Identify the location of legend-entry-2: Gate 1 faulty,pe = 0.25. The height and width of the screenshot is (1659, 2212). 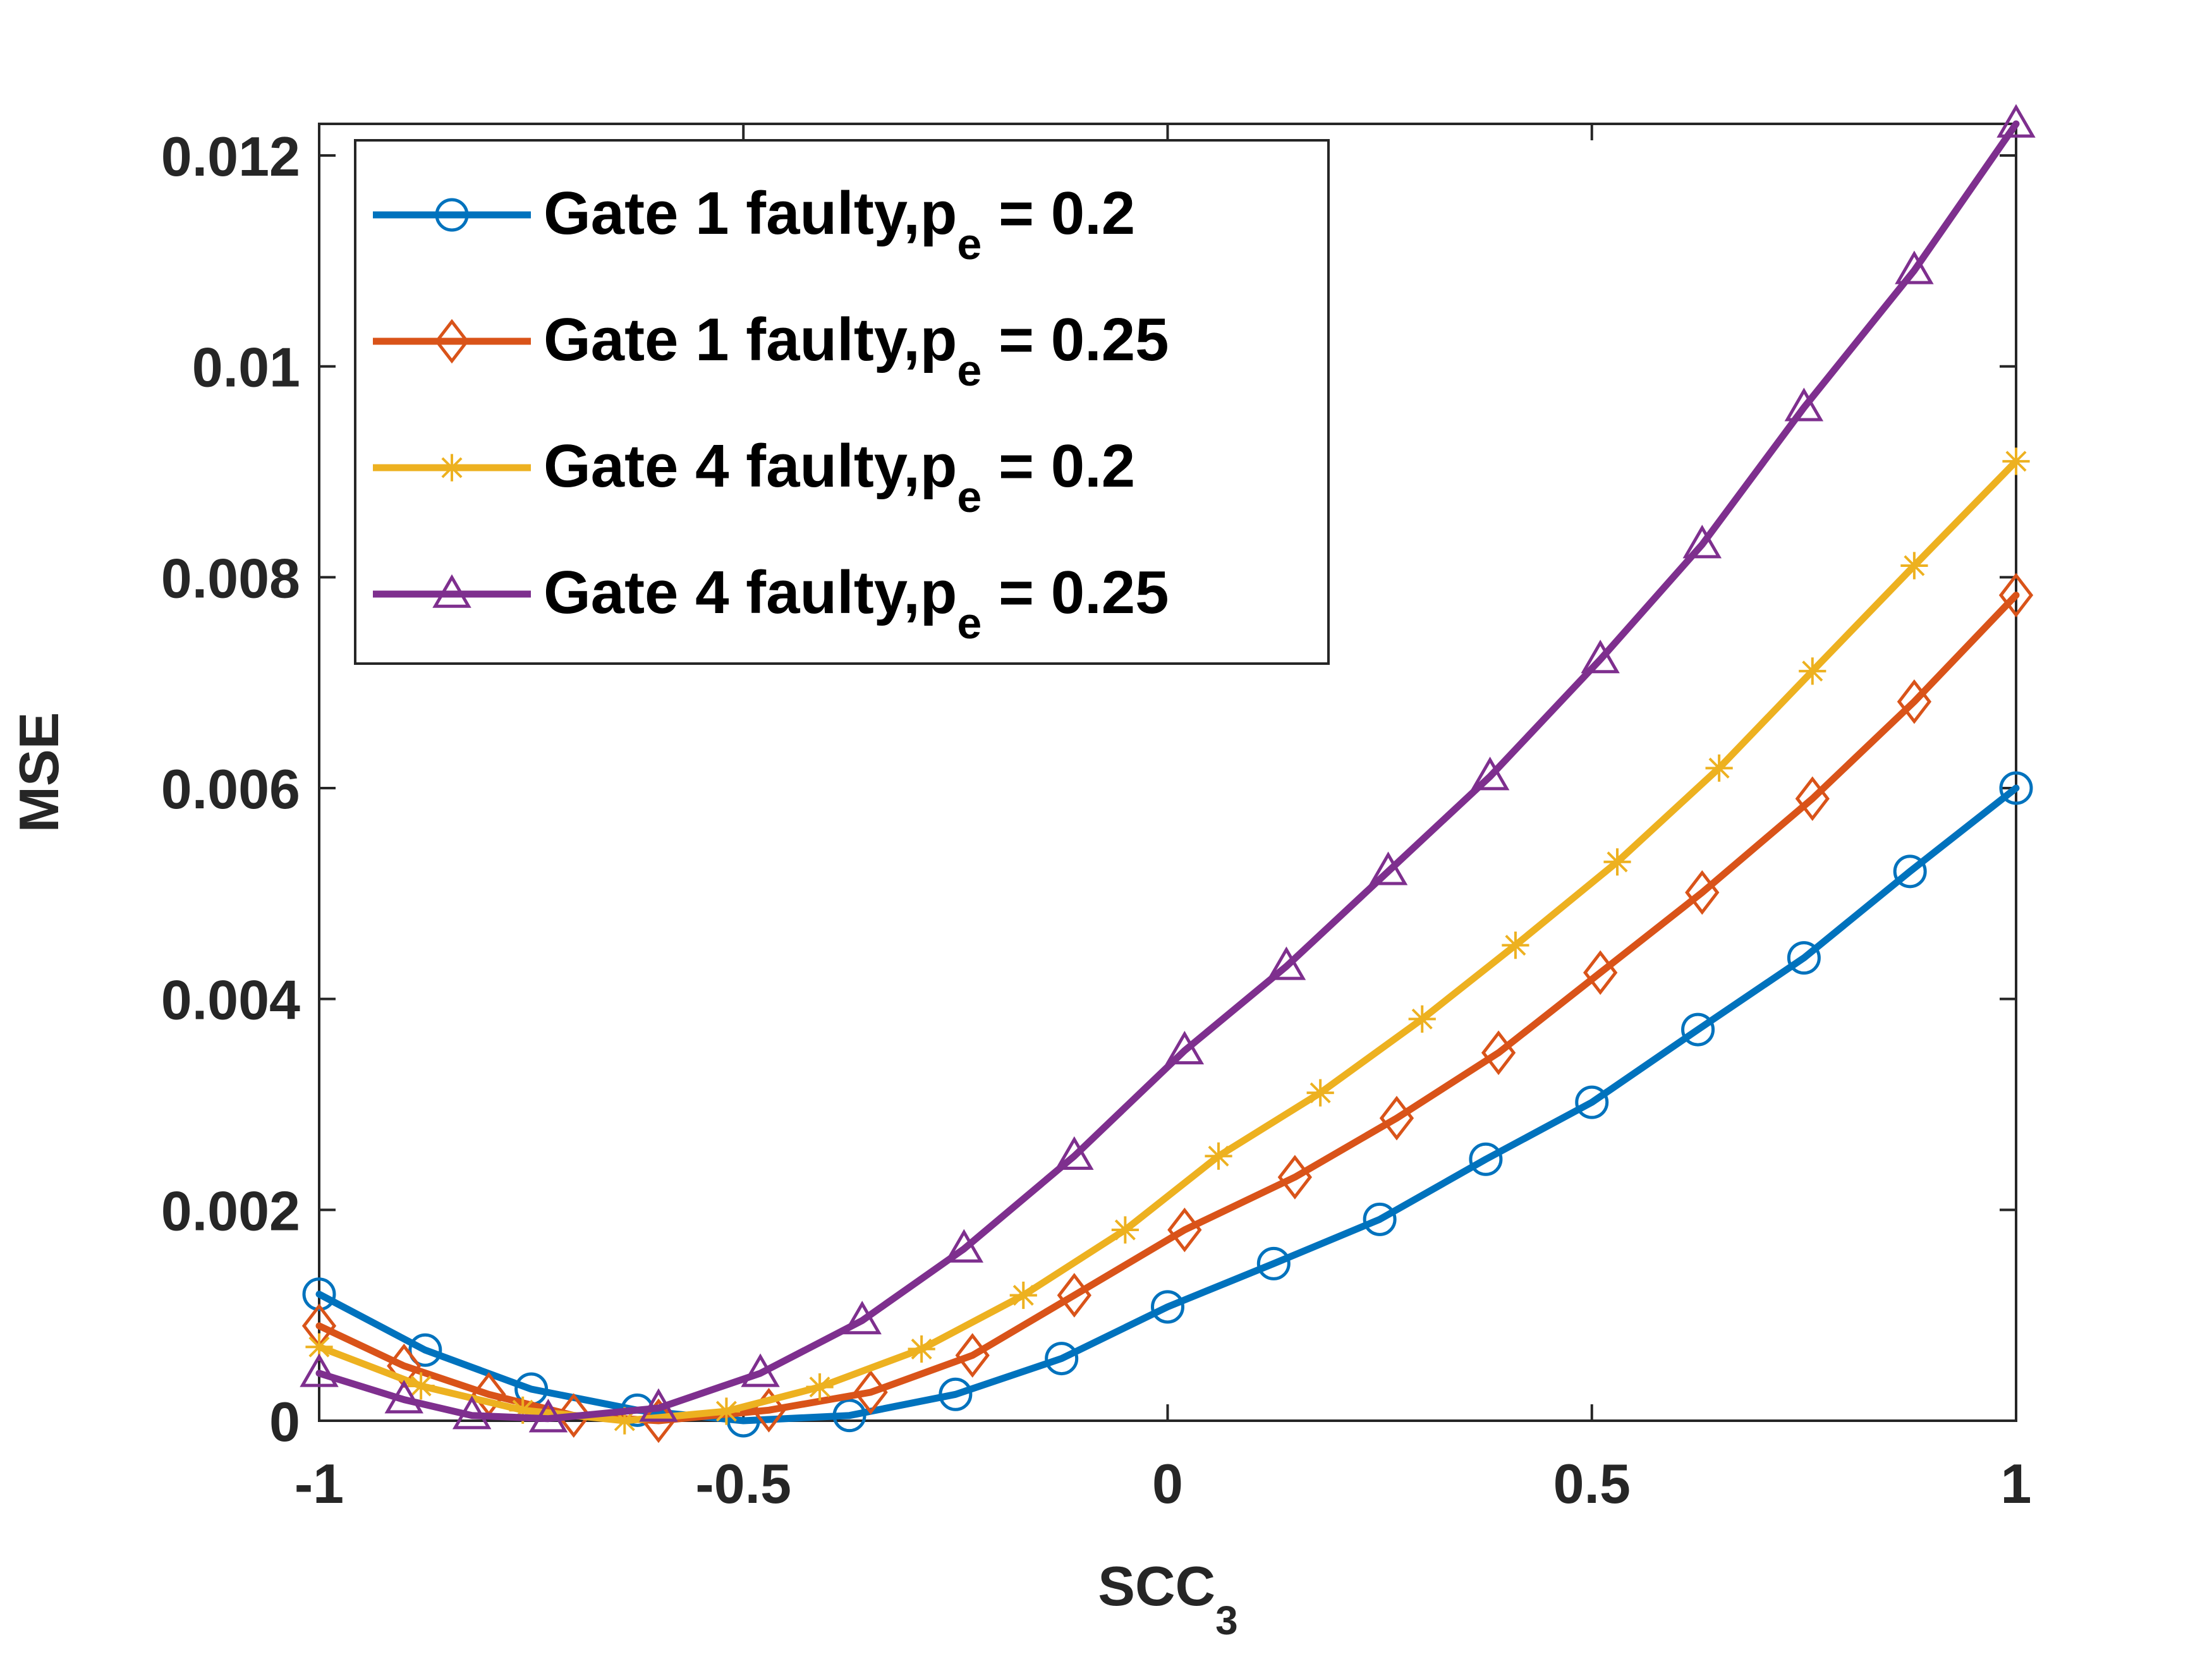
(771, 350).